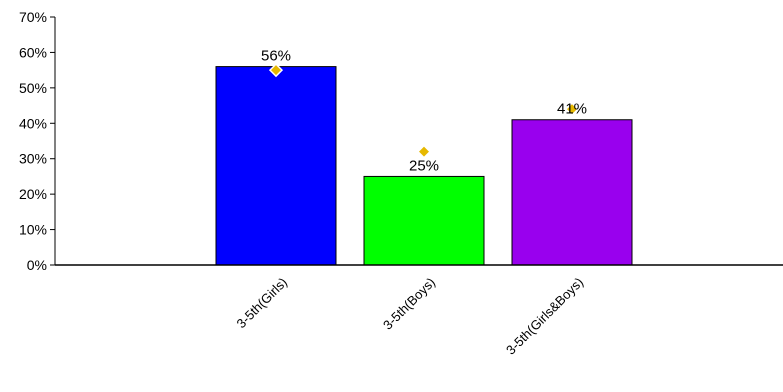 The image size is (783, 392). What do you see at coordinates (276, 56) in the screenshot?
I see `bar-value-label: 56%` at bounding box center [276, 56].